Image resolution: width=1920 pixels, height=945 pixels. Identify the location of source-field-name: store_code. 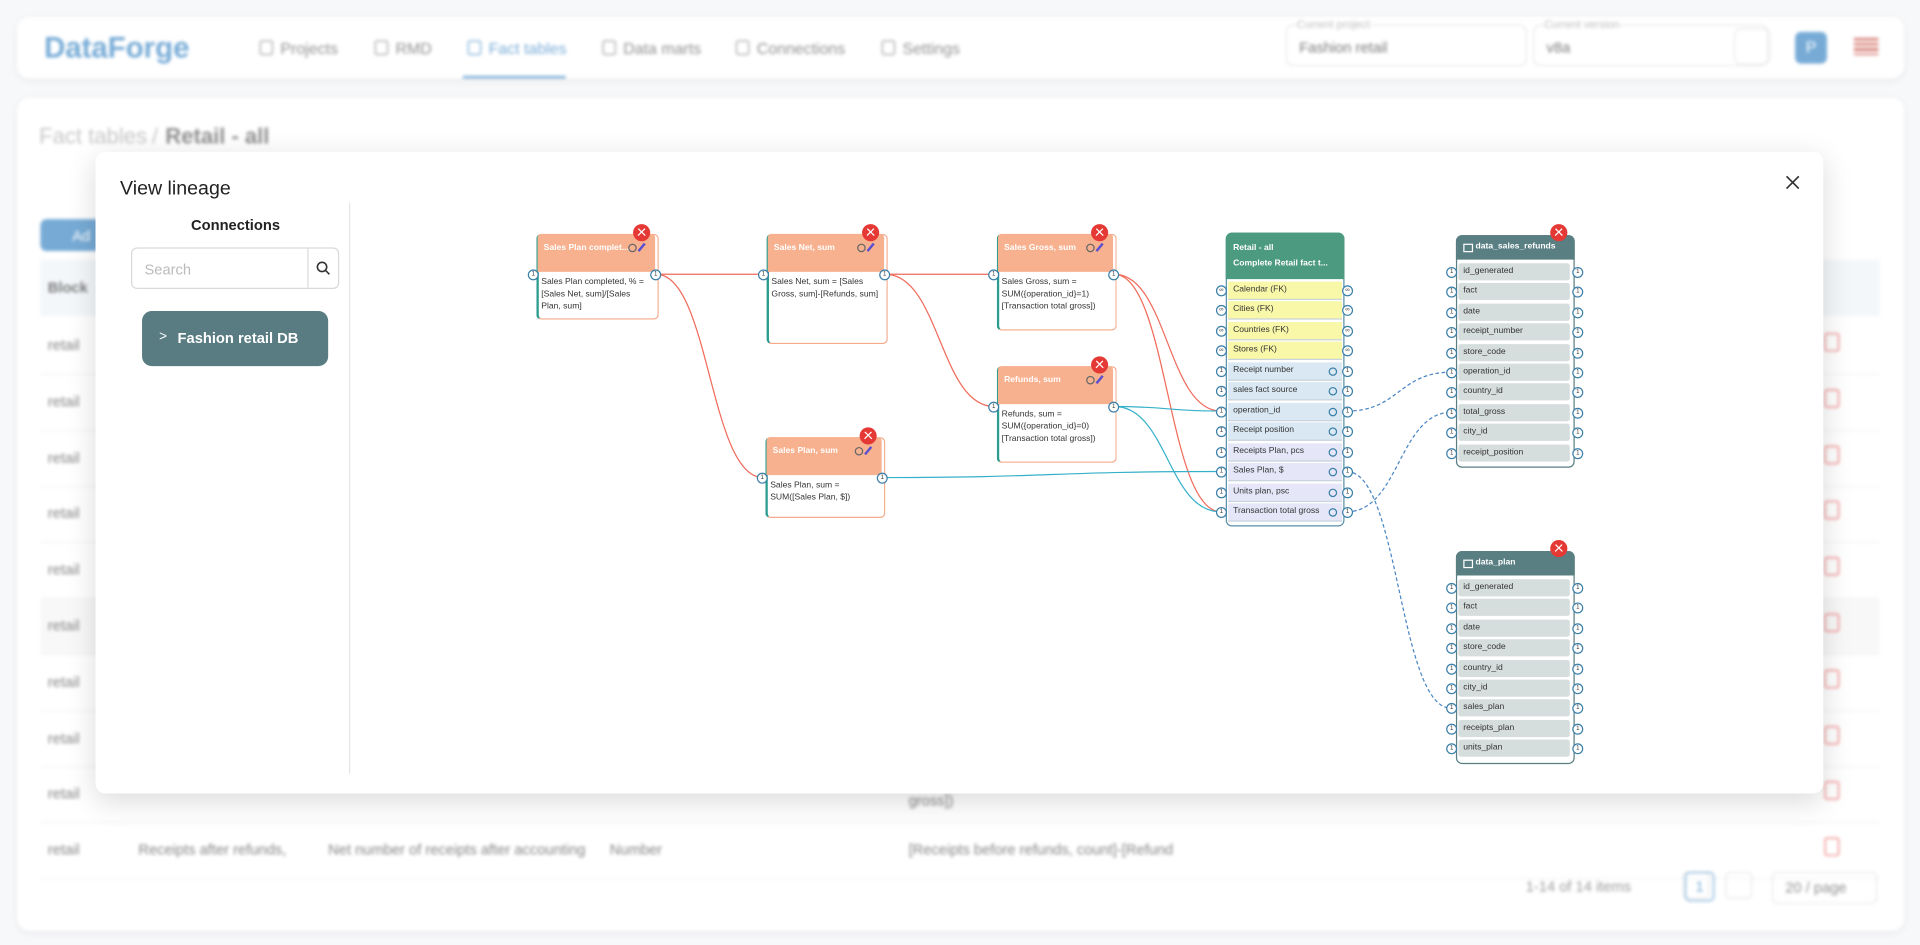
(1484, 351).